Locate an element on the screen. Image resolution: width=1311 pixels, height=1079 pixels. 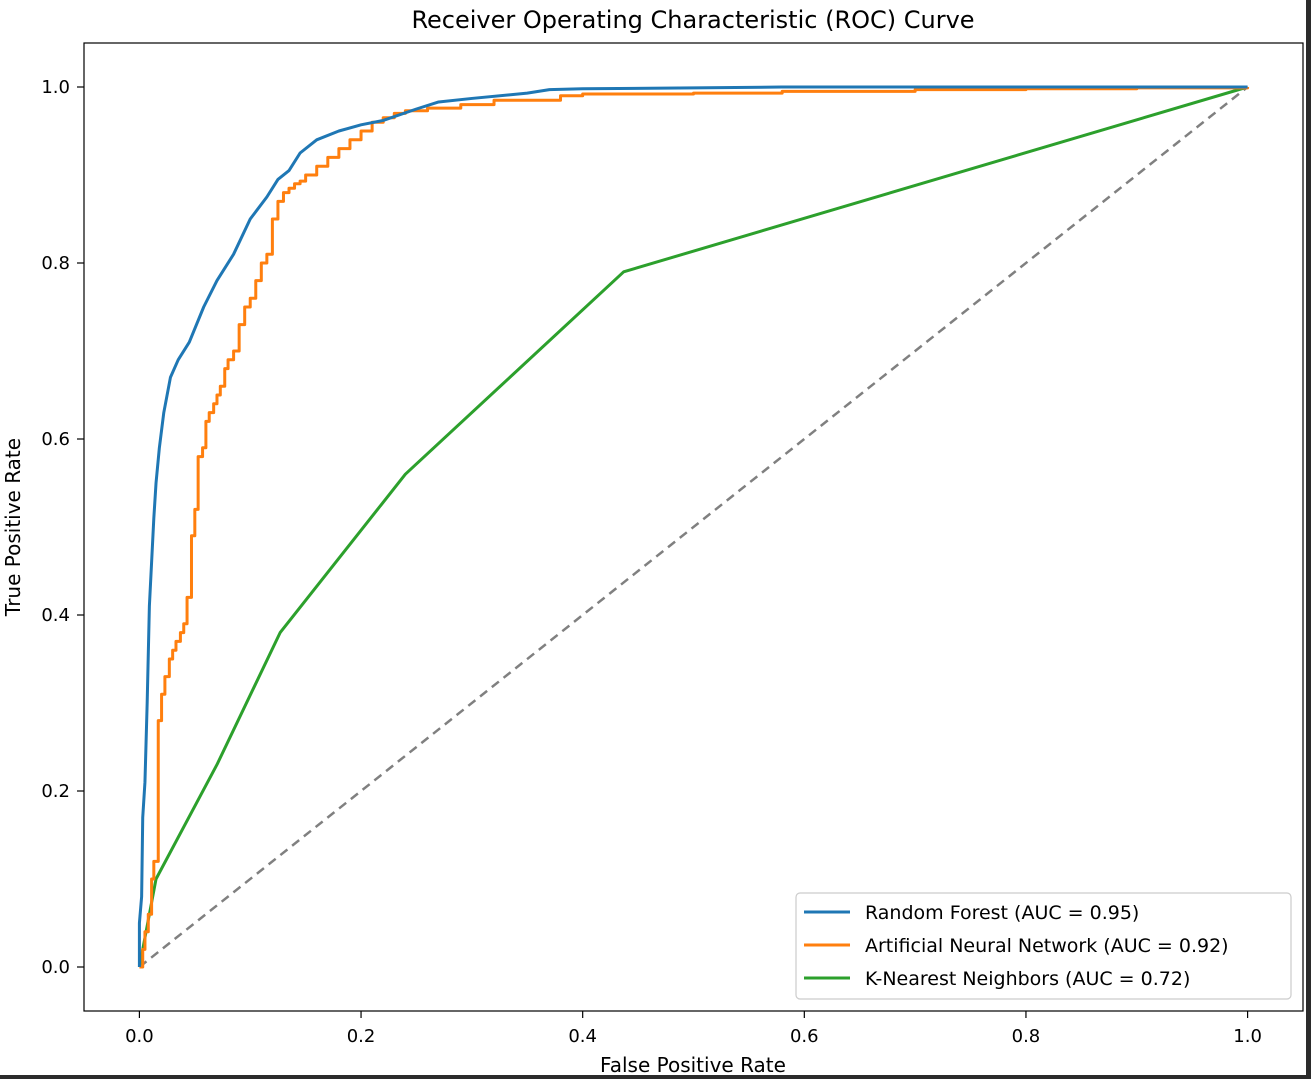
y-tick-label: 0.4 is located at coordinates (55, 615).